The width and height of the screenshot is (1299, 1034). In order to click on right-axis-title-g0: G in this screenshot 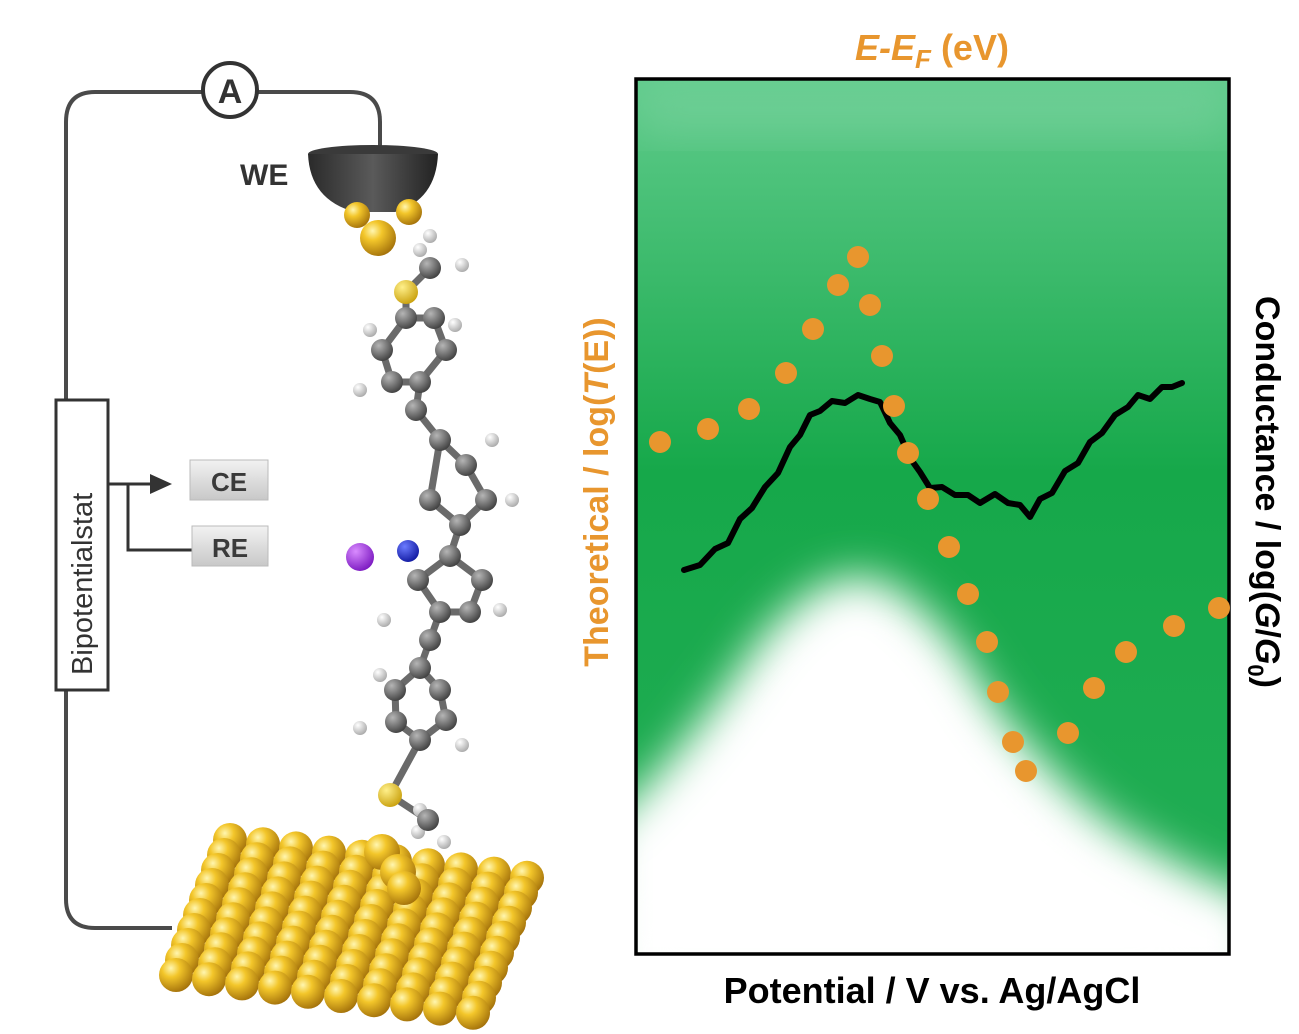, I will do `click(1267, 651)`.